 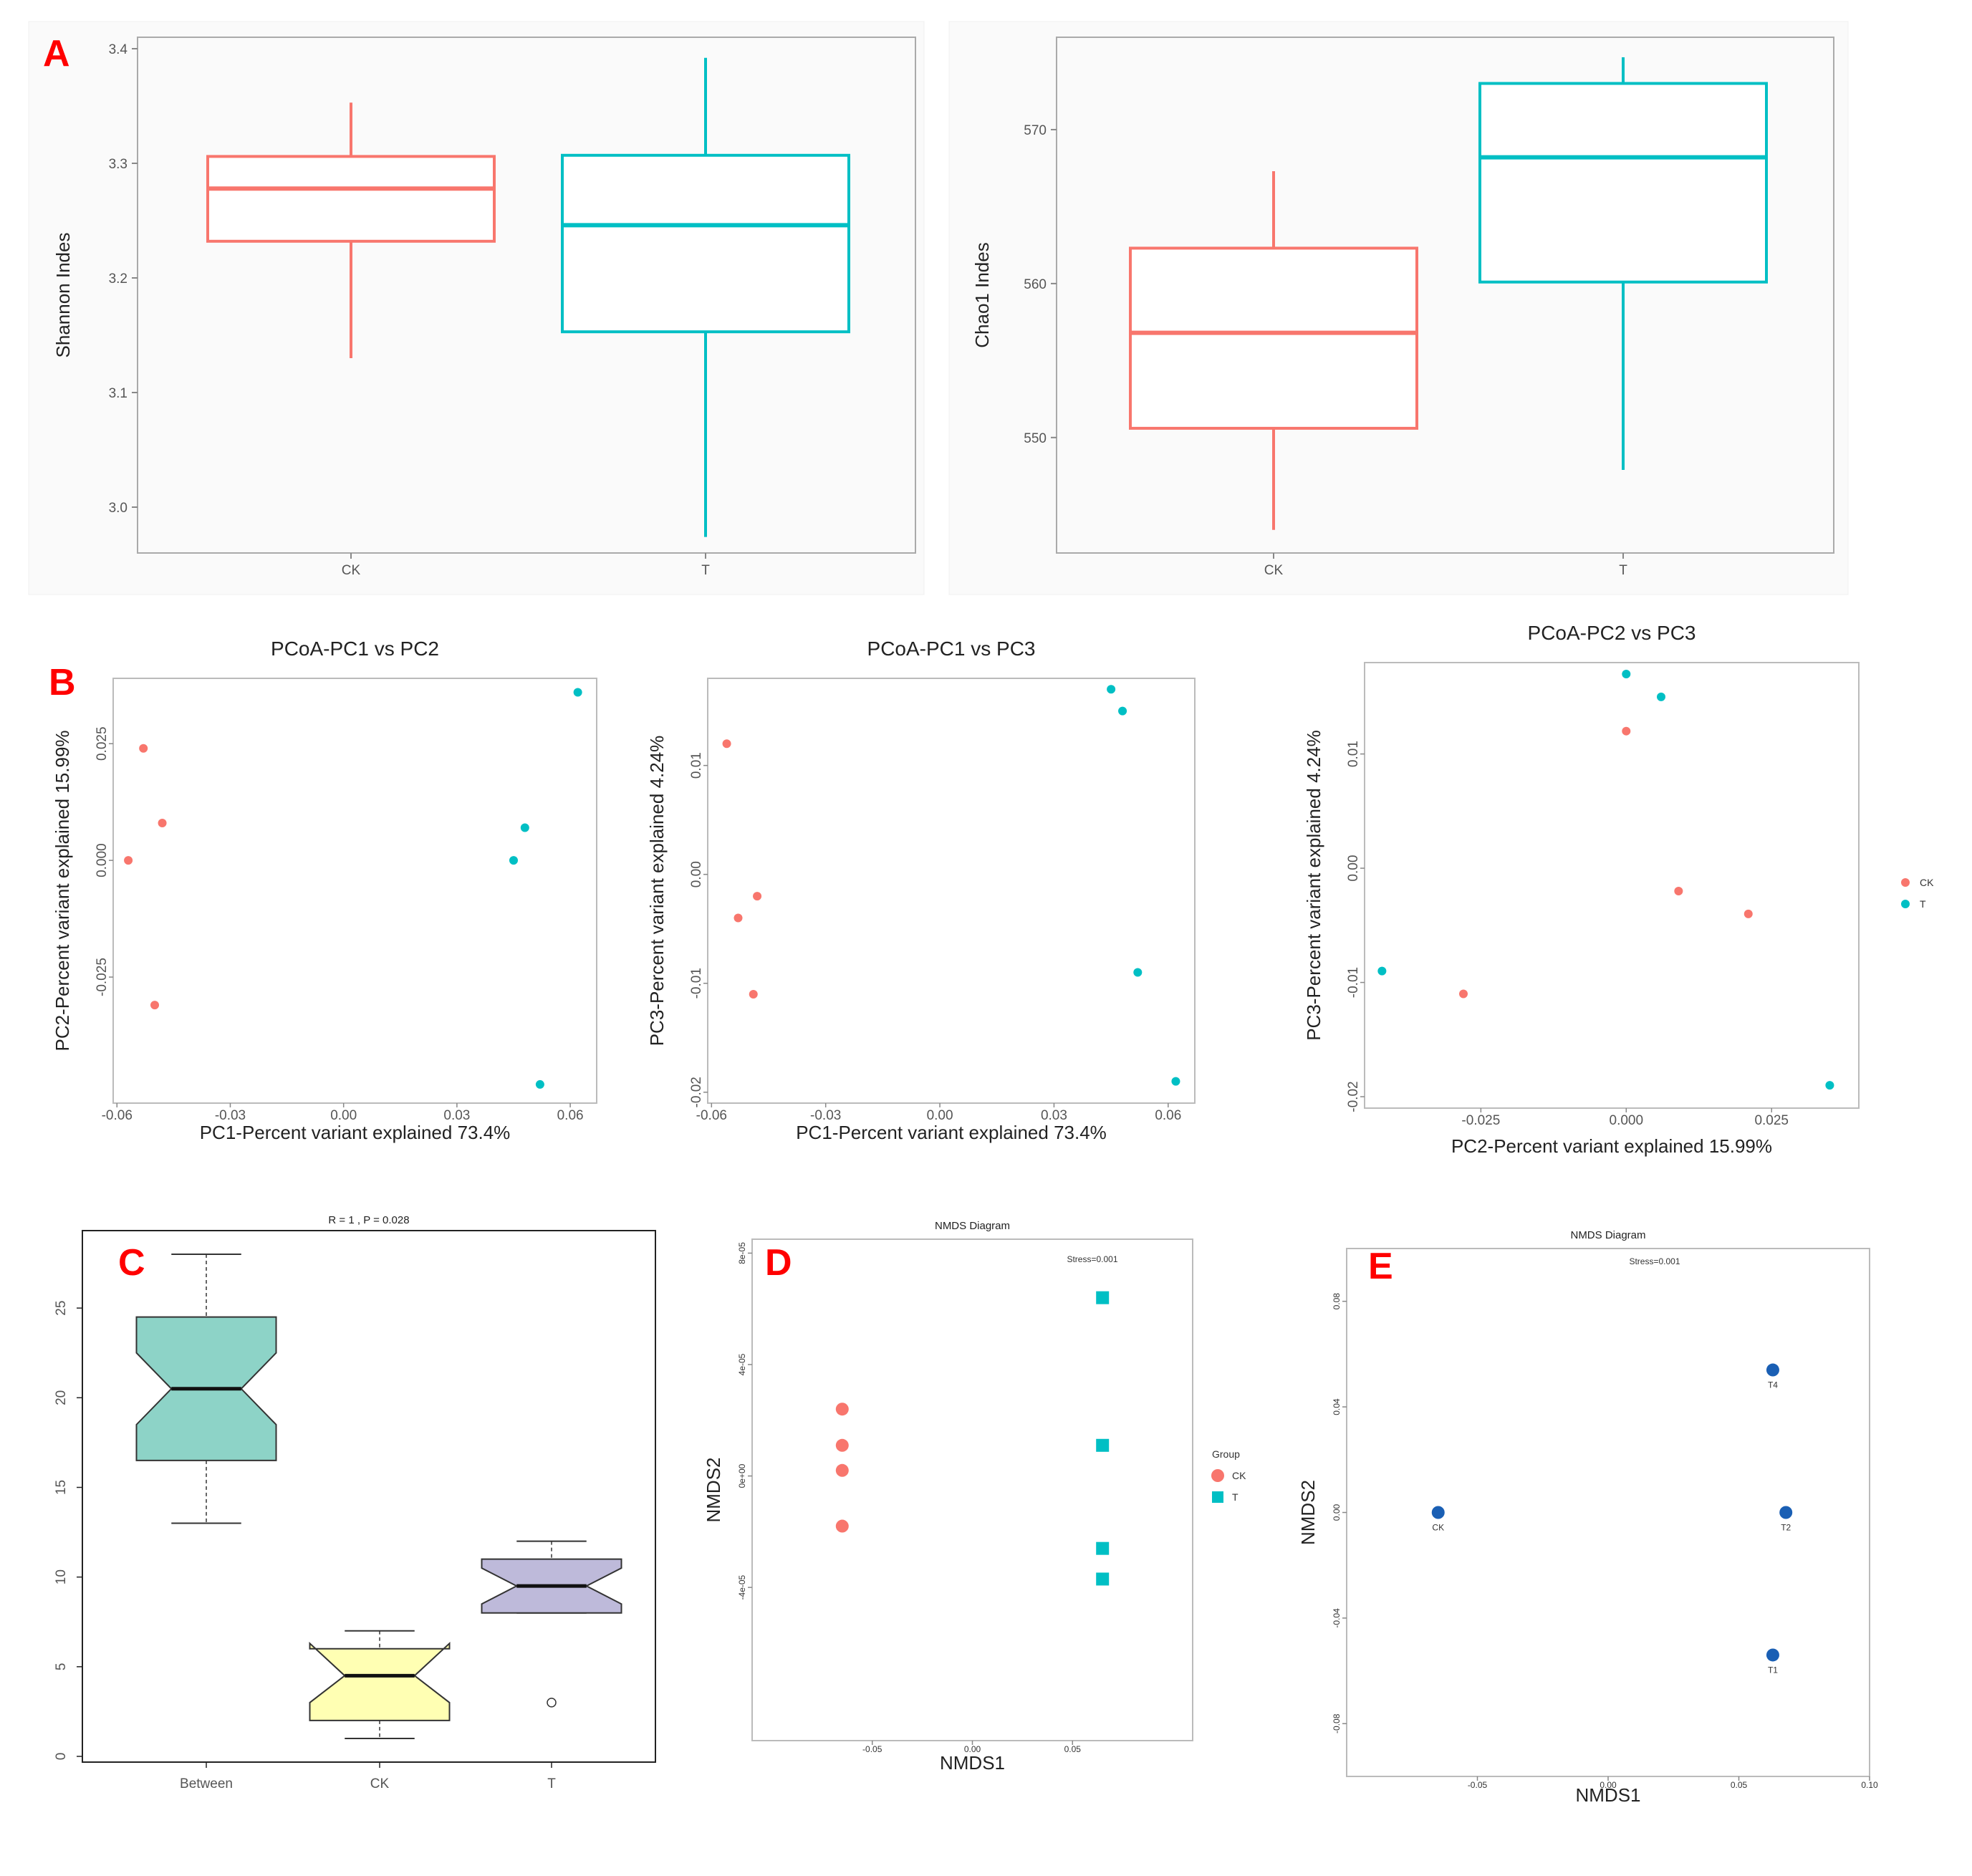 What do you see at coordinates (1337, 1618) in the screenshot?
I see `y-tick-label: -0.04` at bounding box center [1337, 1618].